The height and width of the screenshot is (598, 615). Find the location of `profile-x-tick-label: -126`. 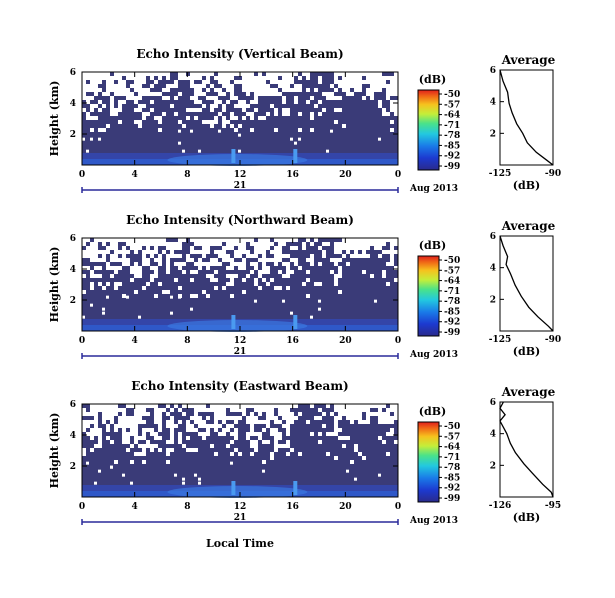

profile-x-tick-label: -126 is located at coordinates (500, 506).